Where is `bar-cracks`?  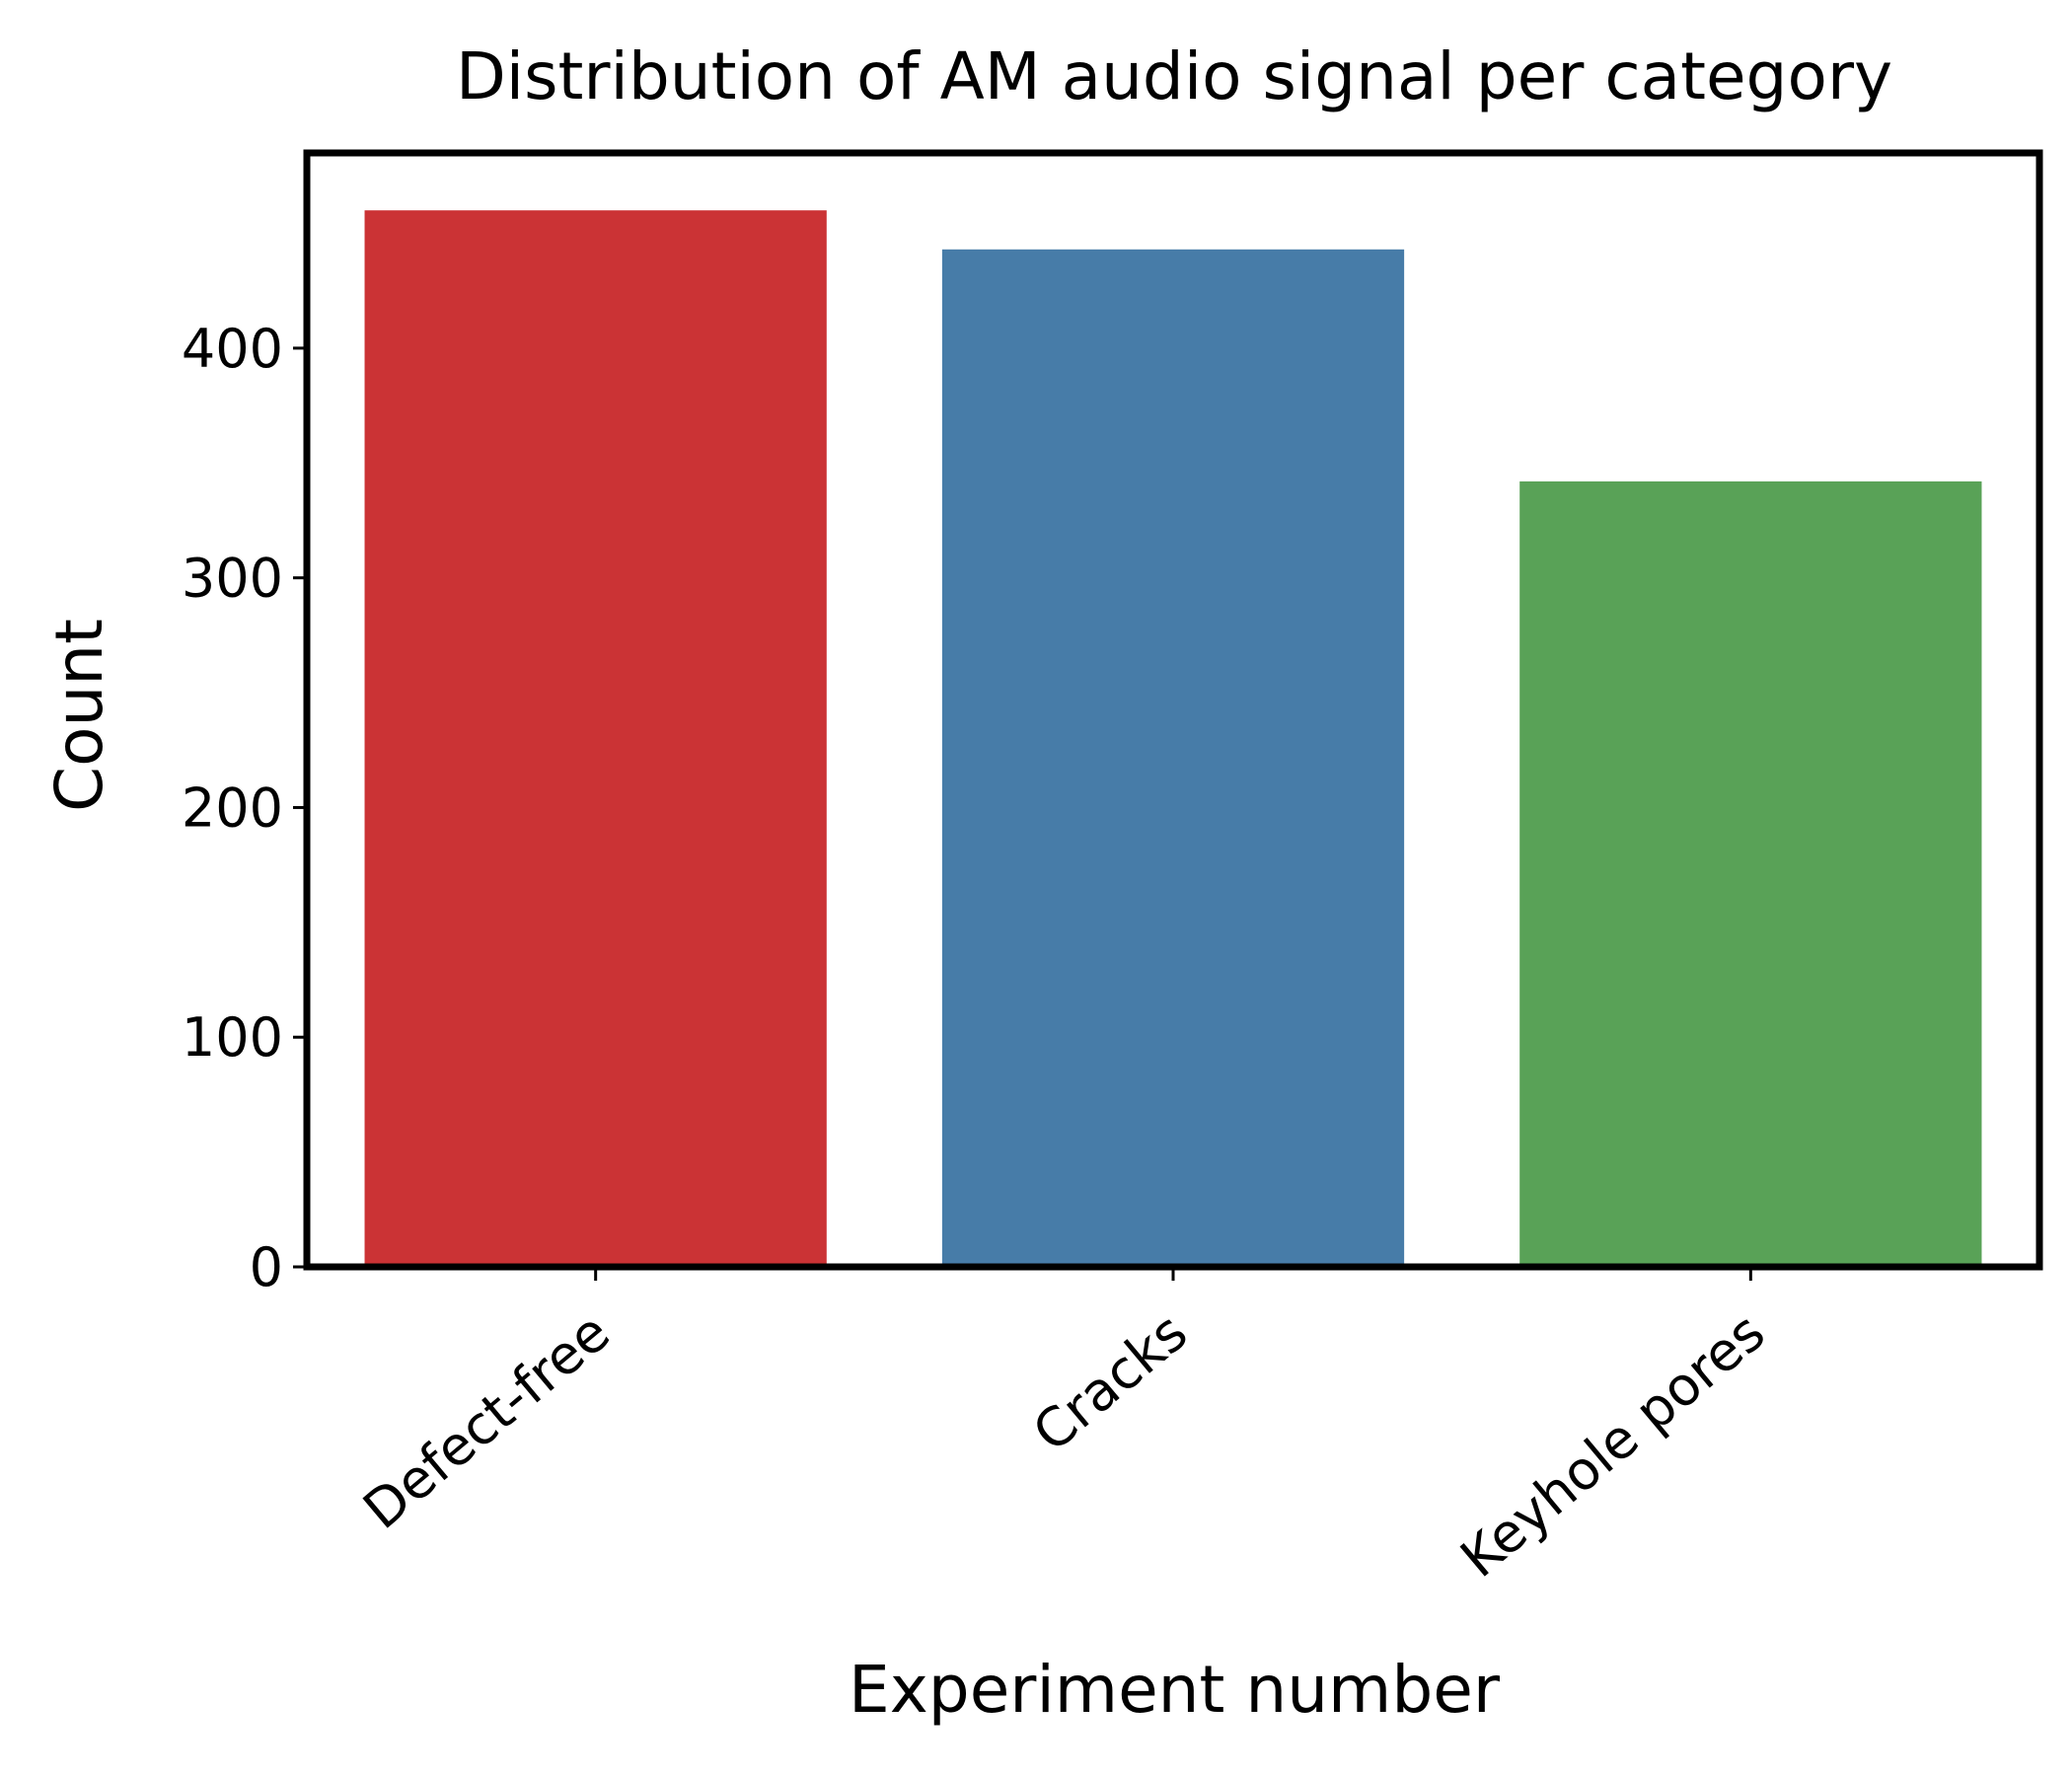 bar-cracks is located at coordinates (1173, 759).